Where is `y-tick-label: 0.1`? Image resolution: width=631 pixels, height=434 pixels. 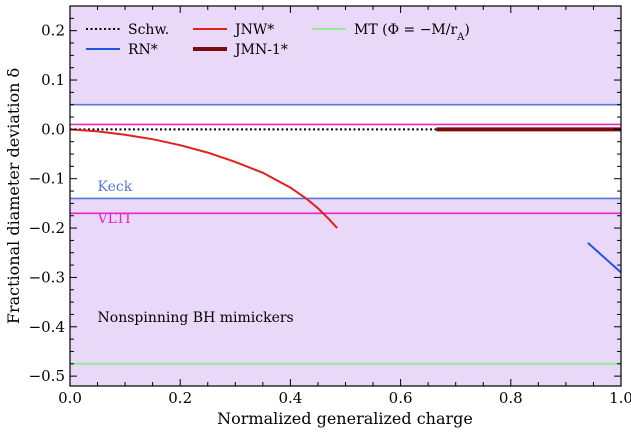 y-tick-label: 0.1 is located at coordinates (53, 80).